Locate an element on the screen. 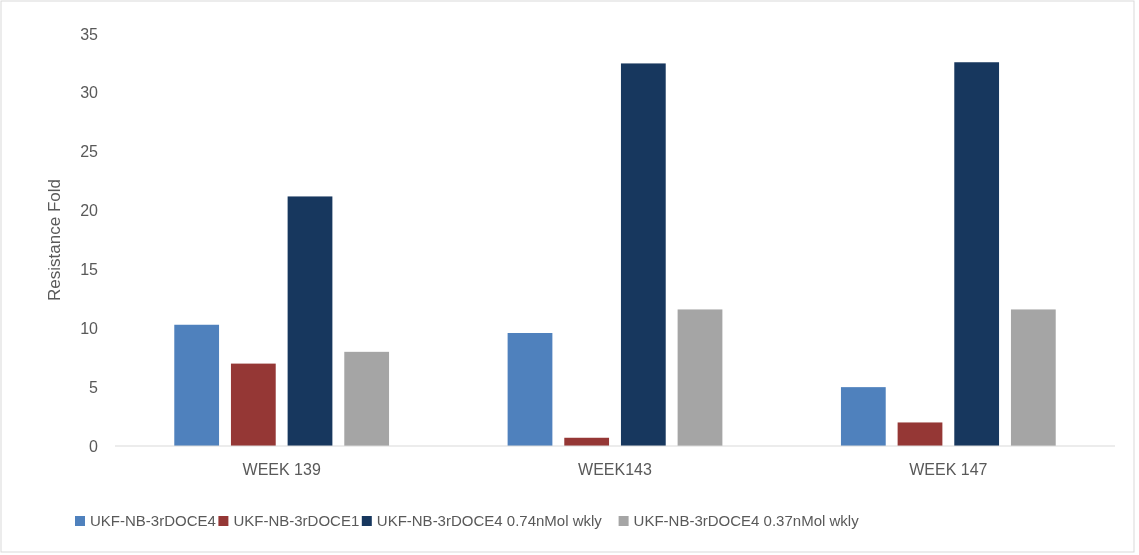 This screenshot has height=555, width=1139. legend-label: UKF-NB-3rDOCE1 is located at coordinates (296, 520).